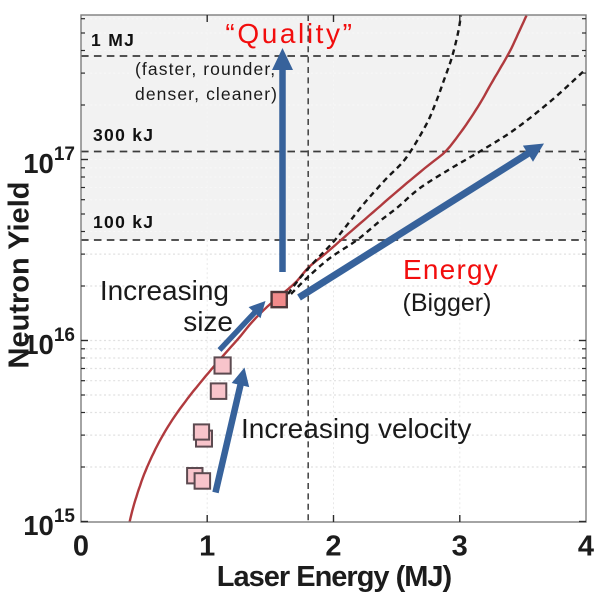 This screenshot has width=611, height=596. What do you see at coordinates (451, 269) in the screenshot?
I see `svg-text: Energy` at bounding box center [451, 269].